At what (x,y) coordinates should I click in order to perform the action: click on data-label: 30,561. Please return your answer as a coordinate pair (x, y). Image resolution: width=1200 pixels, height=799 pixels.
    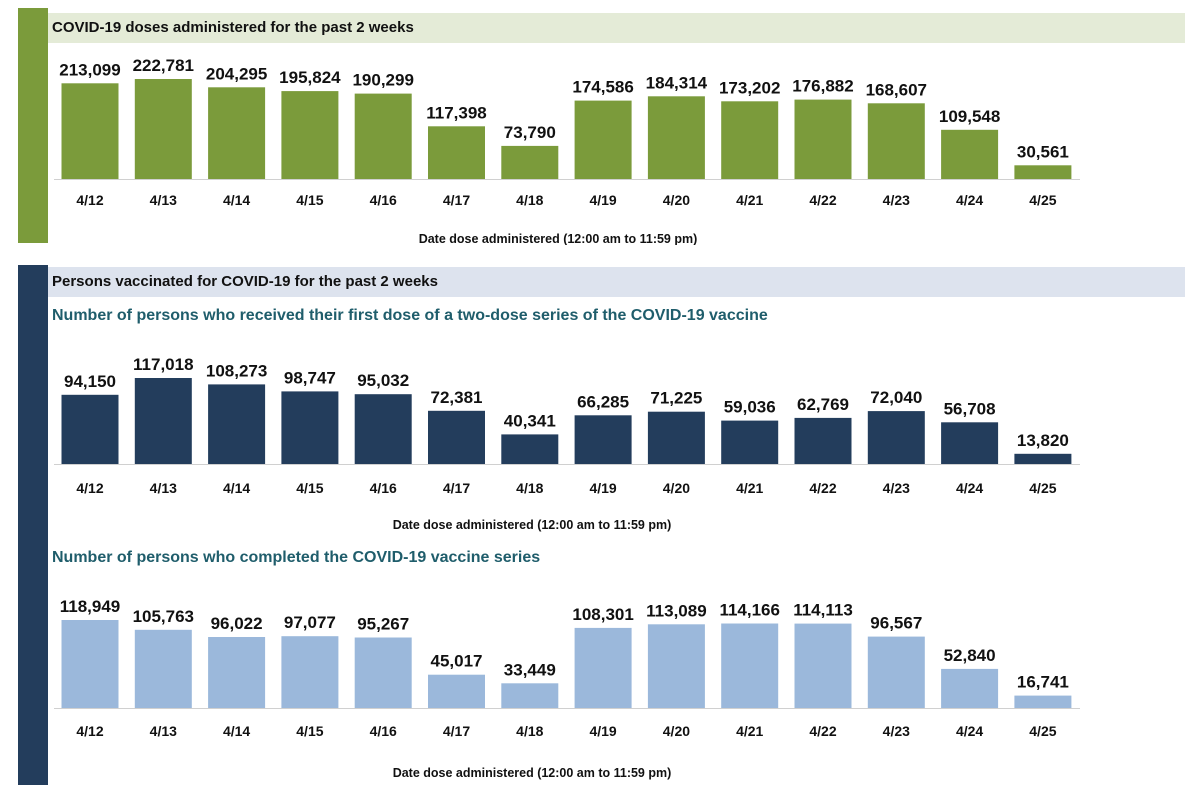
    Looking at the image, I should click on (1043, 151).